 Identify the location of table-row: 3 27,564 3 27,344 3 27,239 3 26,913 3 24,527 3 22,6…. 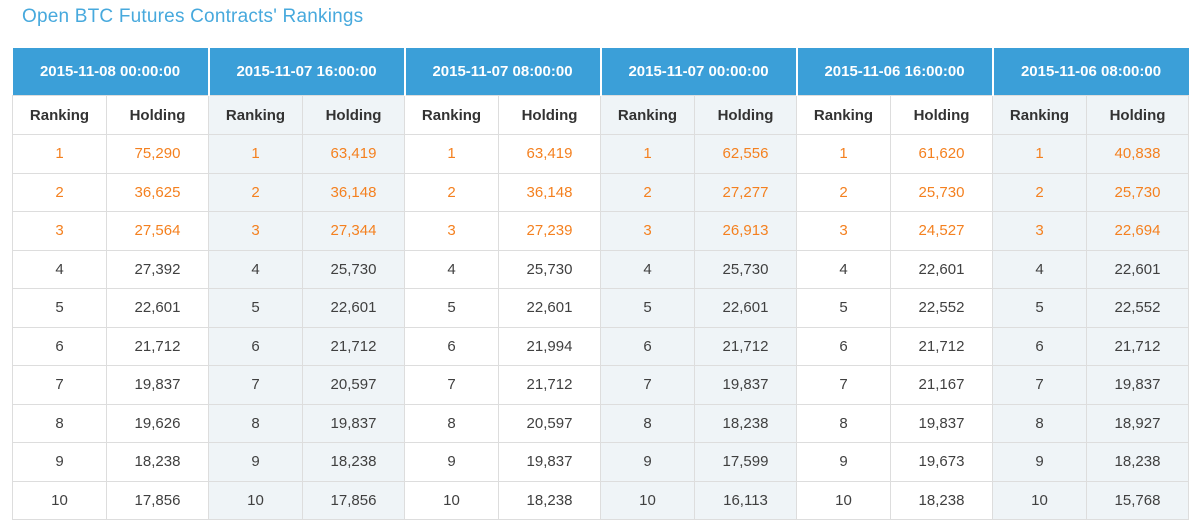
(600, 231).